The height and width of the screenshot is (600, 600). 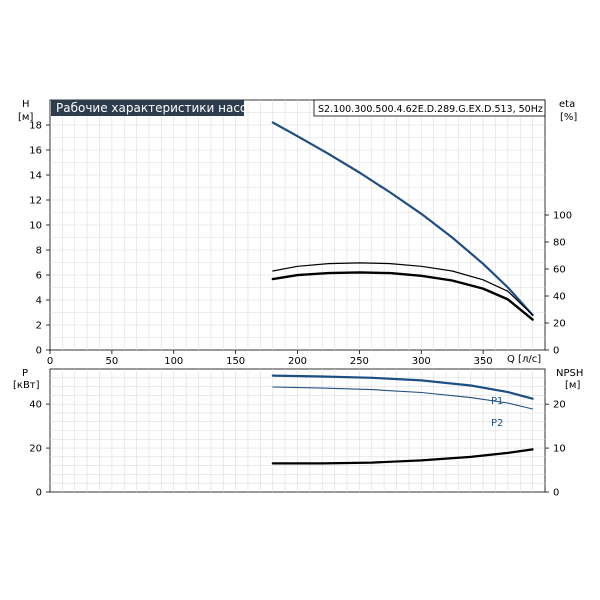 I want to click on top-series, so click(x=402, y=221).